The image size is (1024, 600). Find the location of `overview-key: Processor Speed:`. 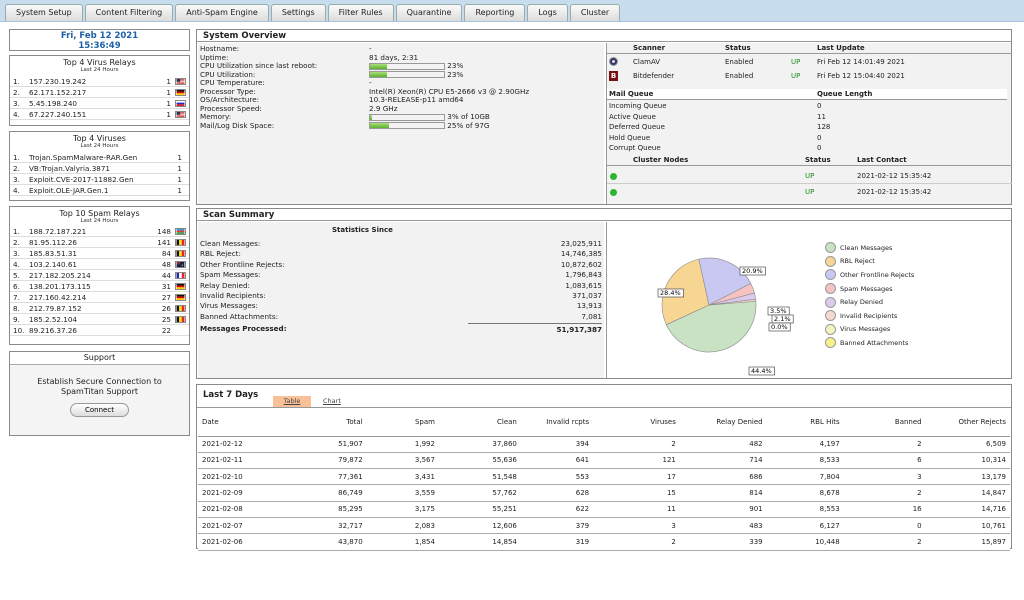

overview-key: Processor Speed: is located at coordinates (231, 108).